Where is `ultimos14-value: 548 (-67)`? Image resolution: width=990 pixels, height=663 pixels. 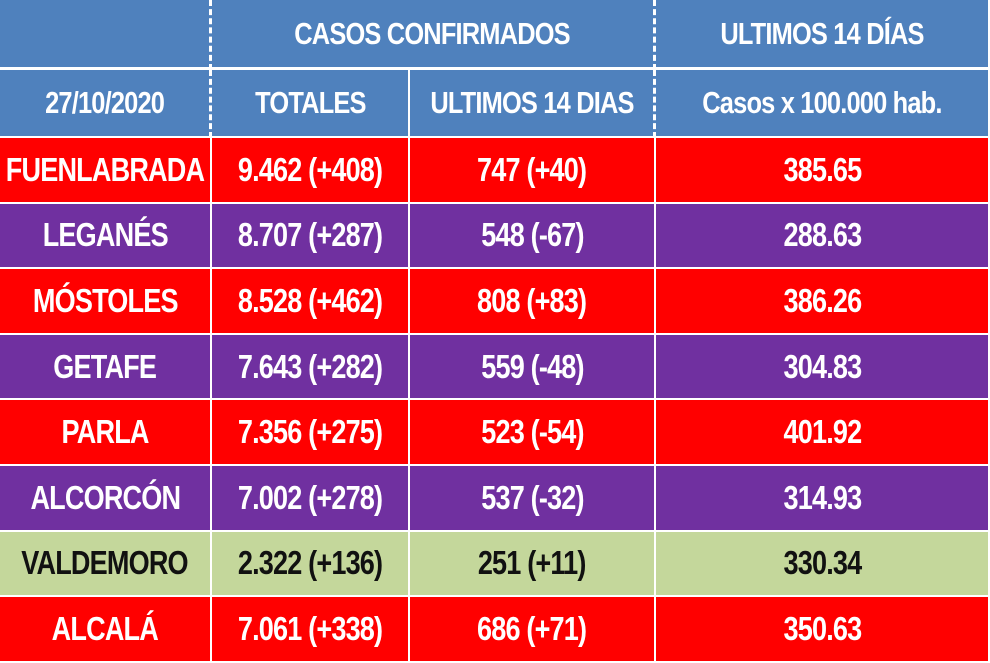
ultimos14-value: 548 (-67) is located at coordinates (532, 235).